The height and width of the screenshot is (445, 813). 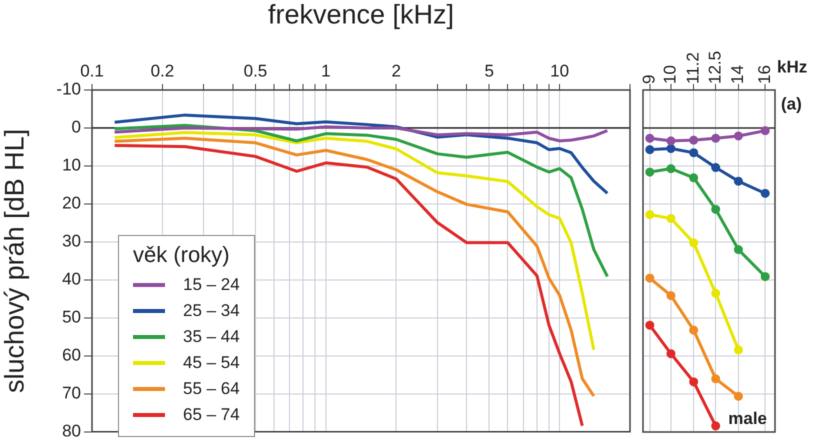 What do you see at coordinates (211, 311) in the screenshot?
I see `legend-label: 25 – 34` at bounding box center [211, 311].